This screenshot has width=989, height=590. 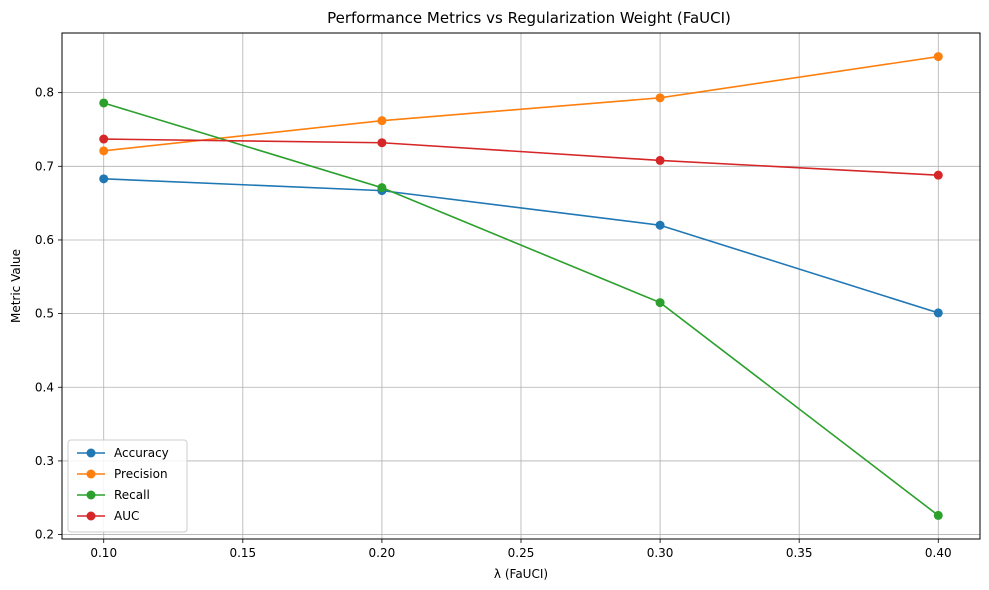 What do you see at coordinates (44, 314) in the screenshot?
I see `y-tick-label: 0.5` at bounding box center [44, 314].